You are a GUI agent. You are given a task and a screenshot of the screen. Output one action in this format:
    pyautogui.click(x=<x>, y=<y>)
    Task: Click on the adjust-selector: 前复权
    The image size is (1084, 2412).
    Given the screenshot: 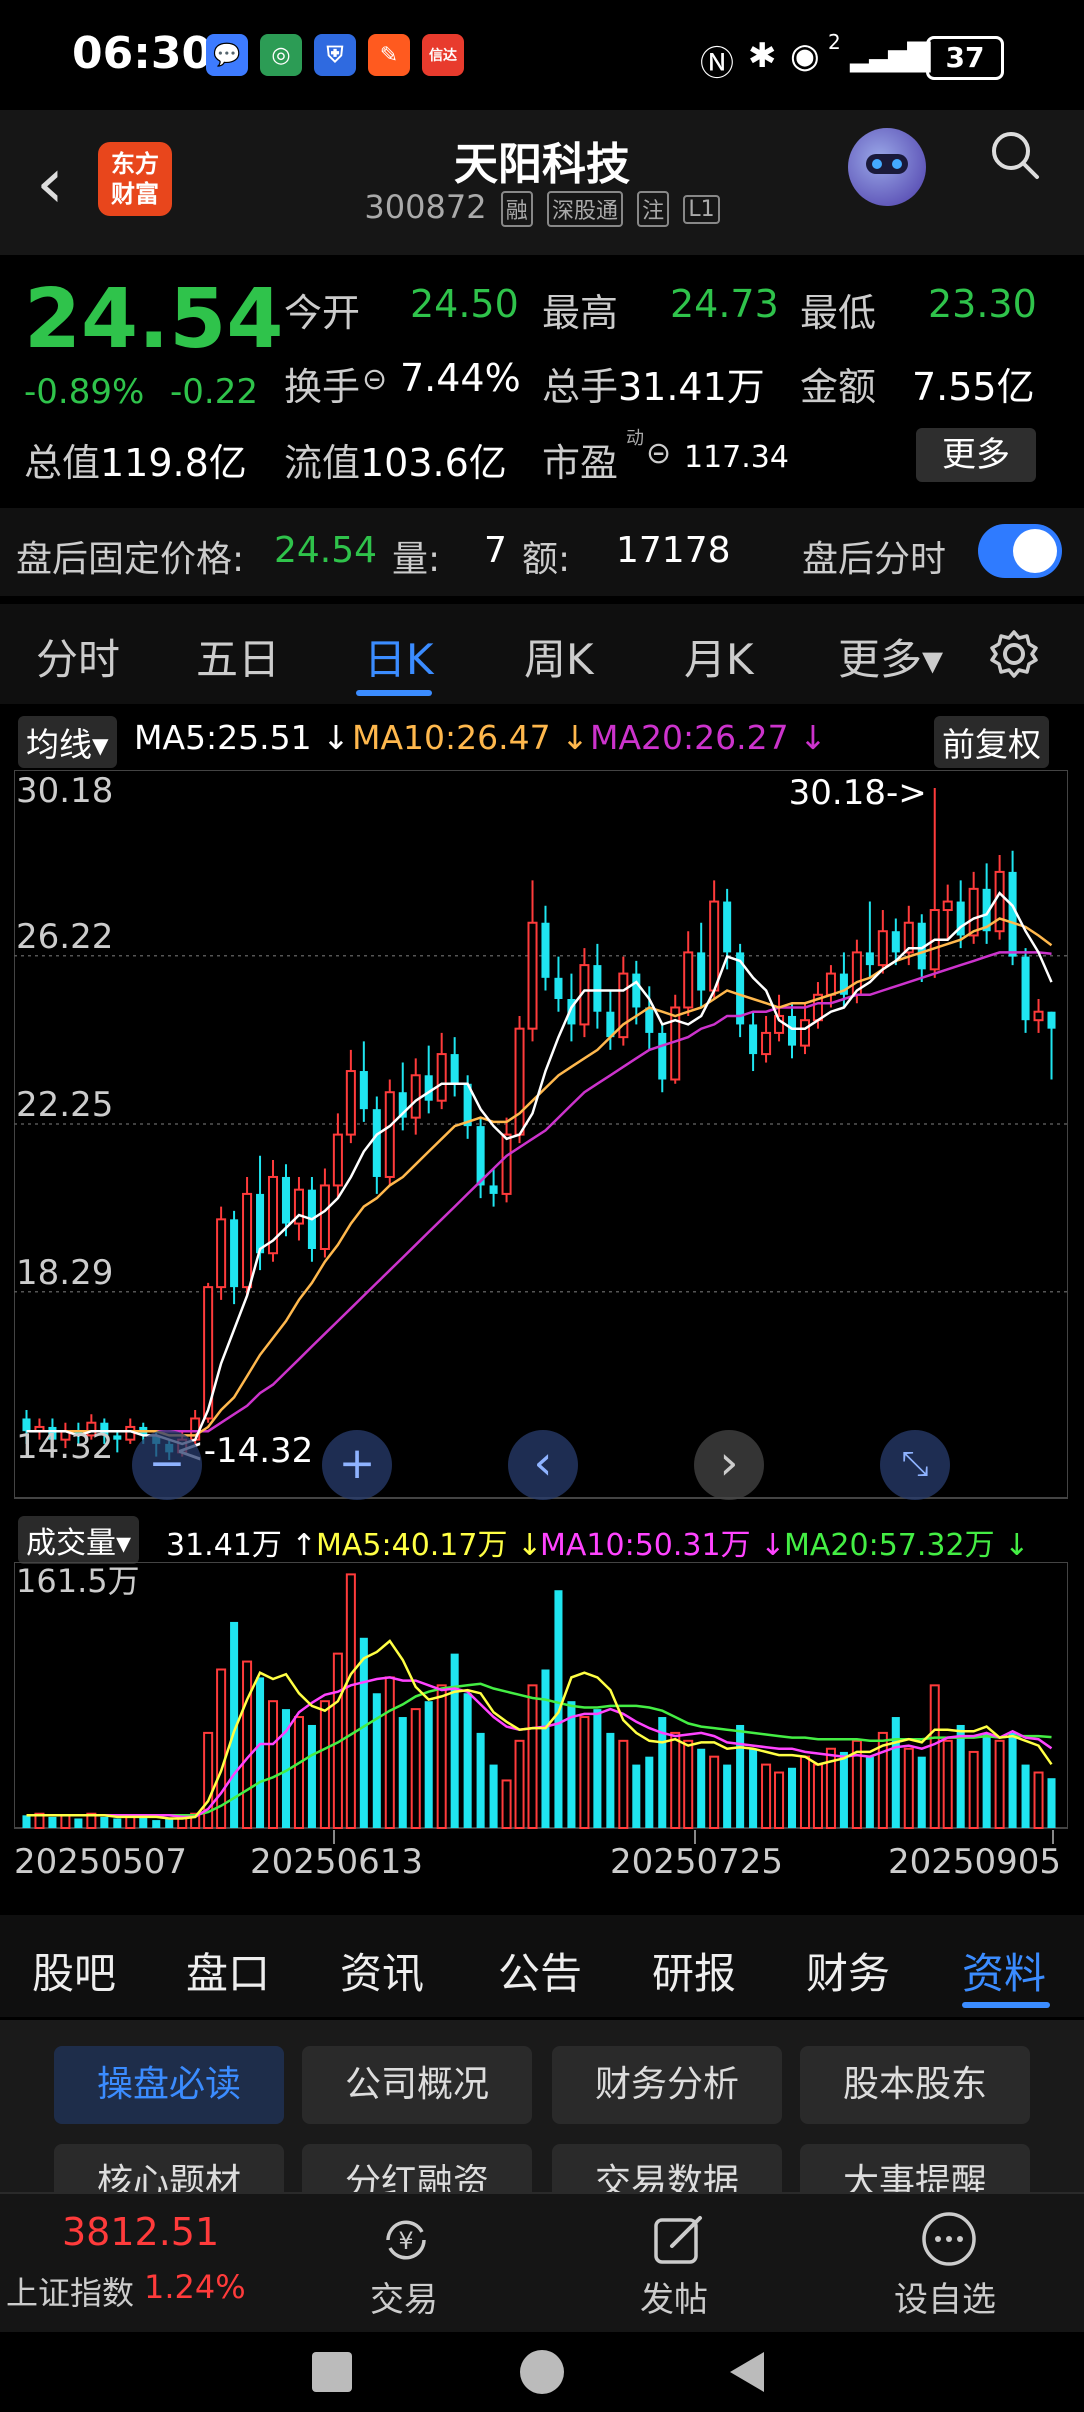 What is the action you would take?
    pyautogui.click(x=991, y=742)
    